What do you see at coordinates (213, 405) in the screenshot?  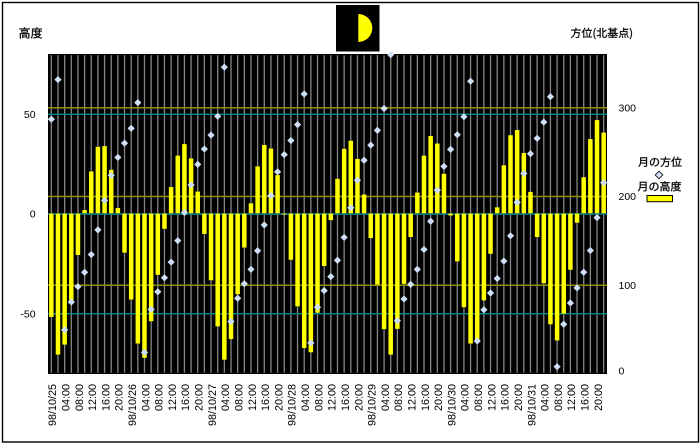 I see `svg-text: 98/10/27` at bounding box center [213, 405].